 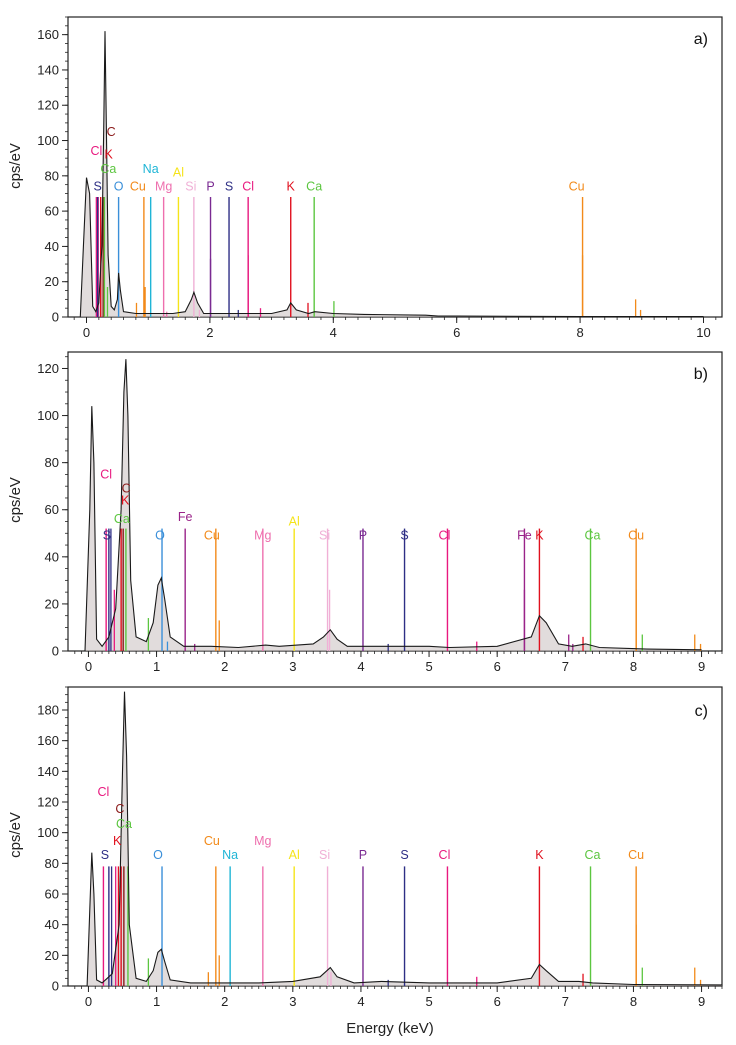 I want to click on y-tick-label: 180, so click(x=48, y=710).